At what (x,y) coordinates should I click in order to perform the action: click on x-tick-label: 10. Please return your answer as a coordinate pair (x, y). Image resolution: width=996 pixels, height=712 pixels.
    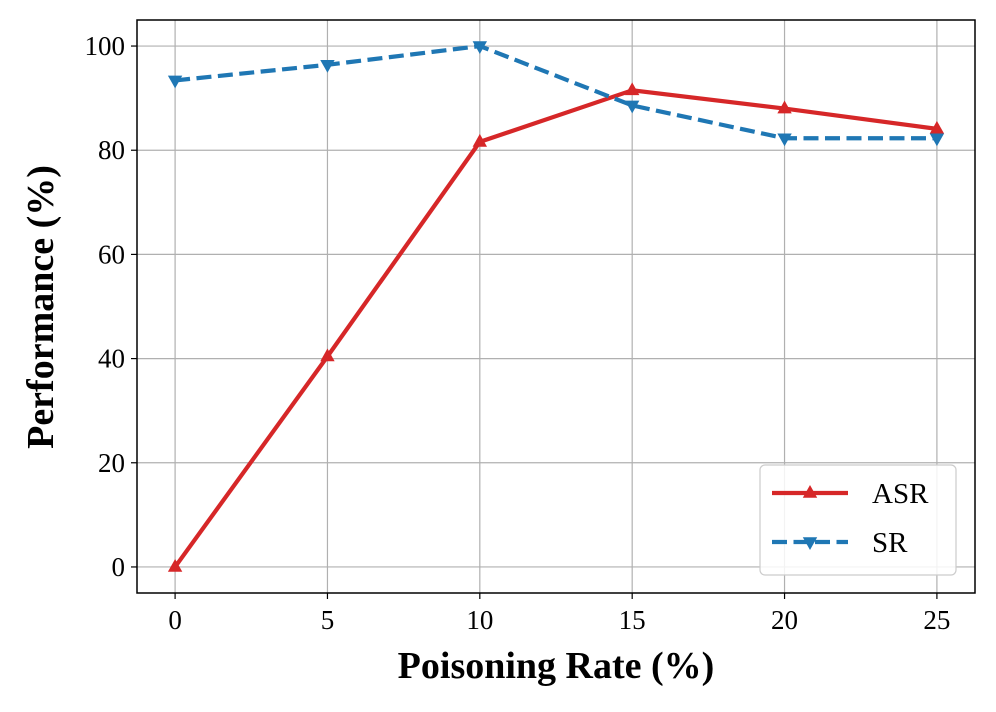
    Looking at the image, I should click on (479, 620).